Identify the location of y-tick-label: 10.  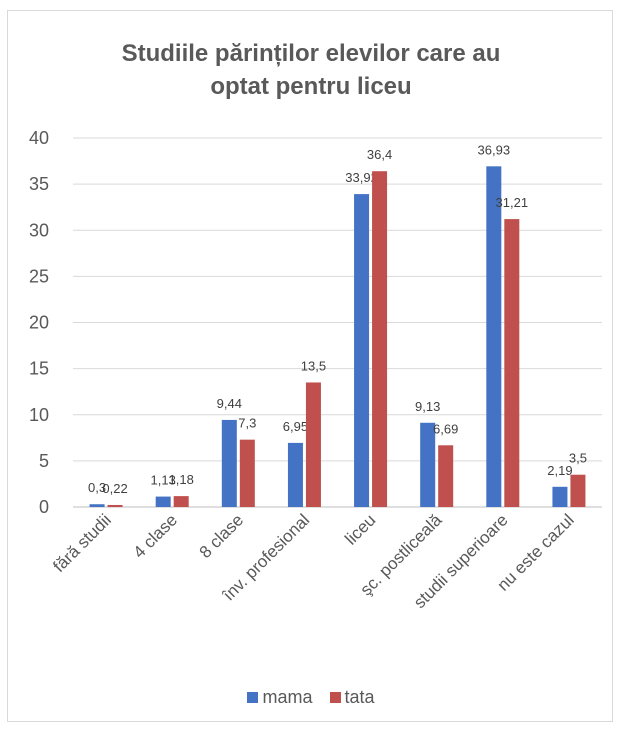
(39, 415).